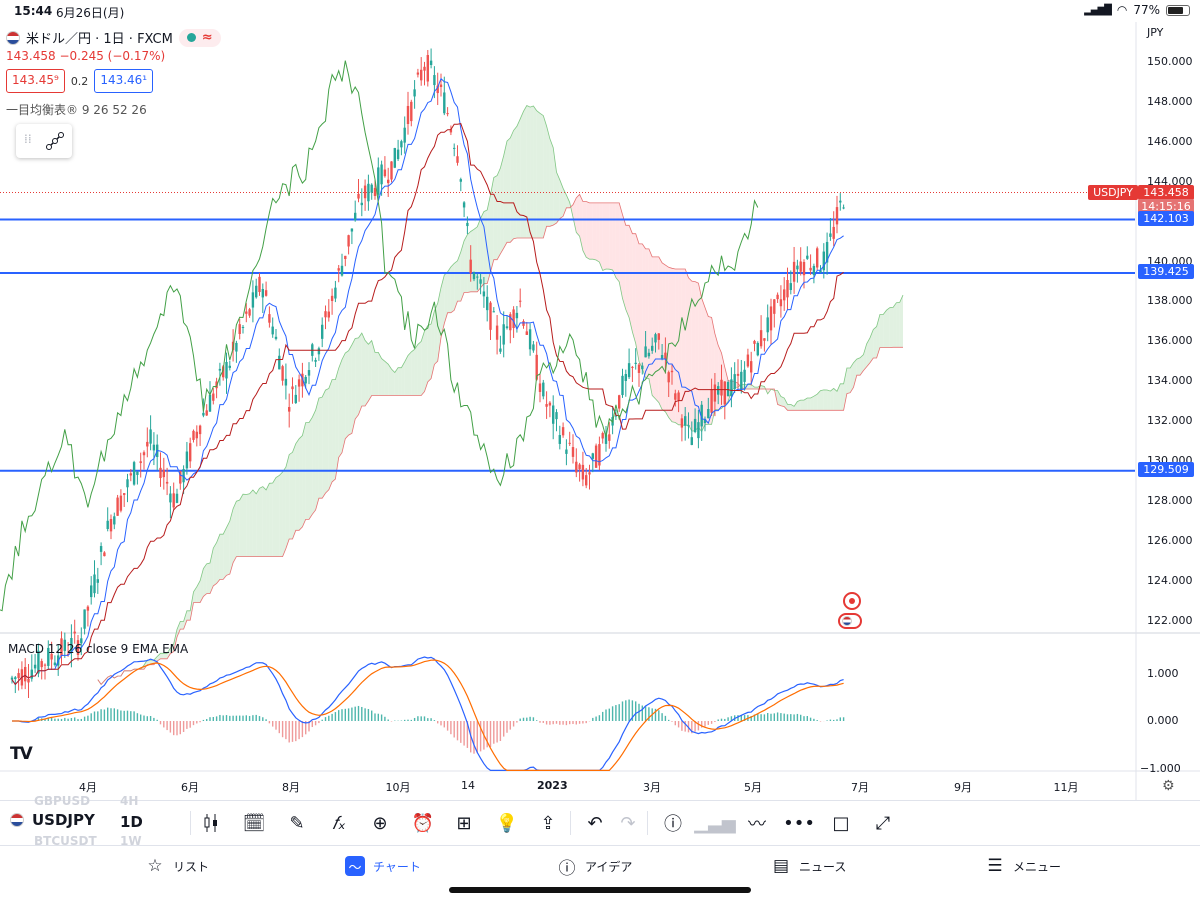  What do you see at coordinates (190, 823) in the screenshot?
I see `toolbar-divider` at bounding box center [190, 823].